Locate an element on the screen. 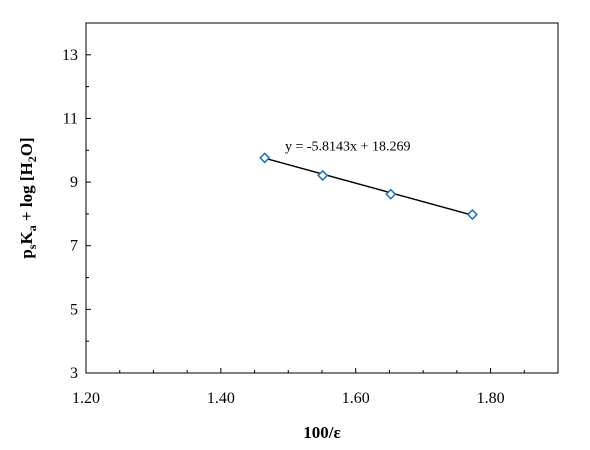 The width and height of the screenshot is (590, 450). trendline-layer is located at coordinates (368, 186).